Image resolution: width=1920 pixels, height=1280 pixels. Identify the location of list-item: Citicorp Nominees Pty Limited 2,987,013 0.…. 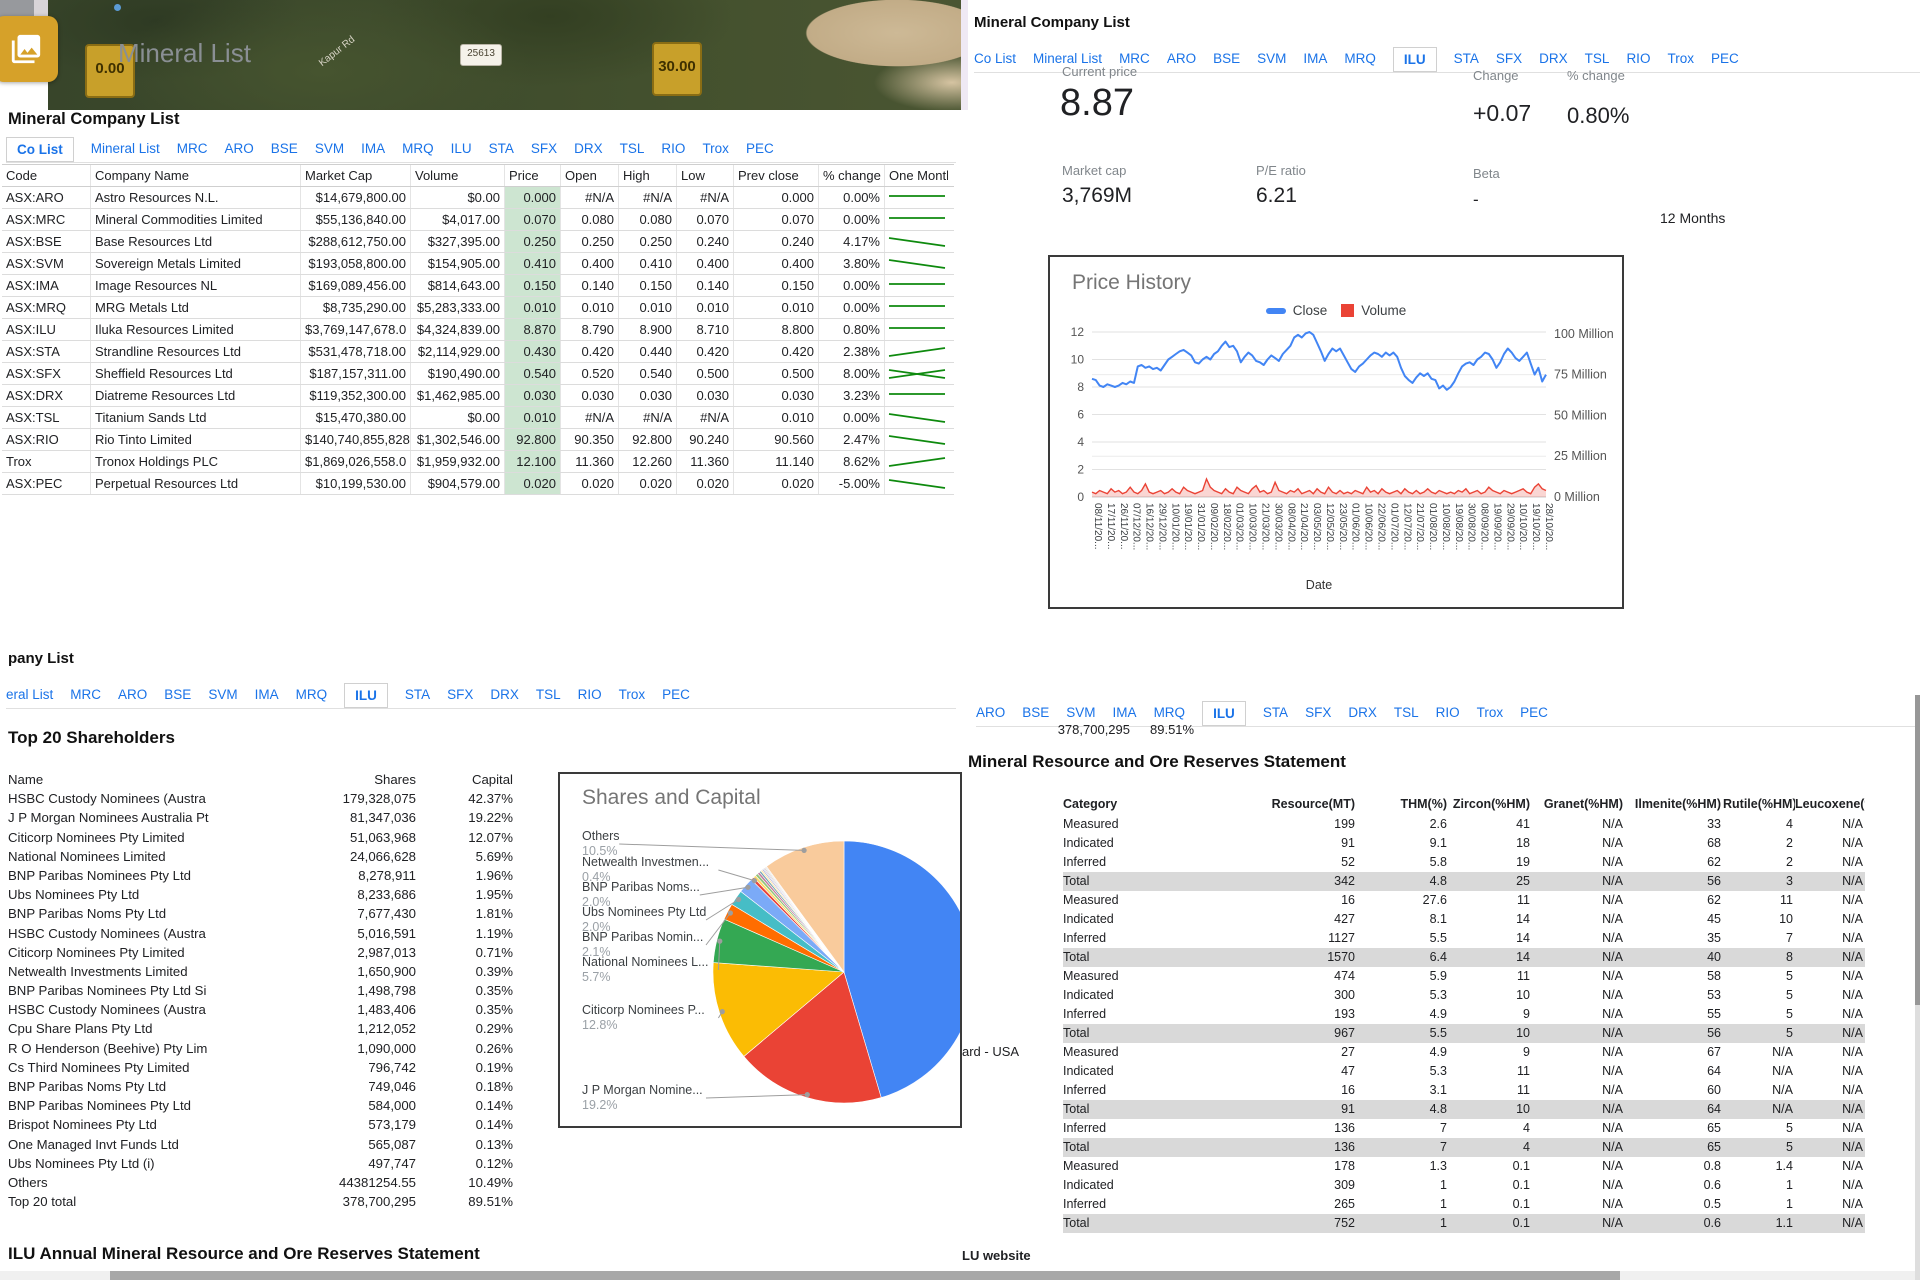
(260, 952).